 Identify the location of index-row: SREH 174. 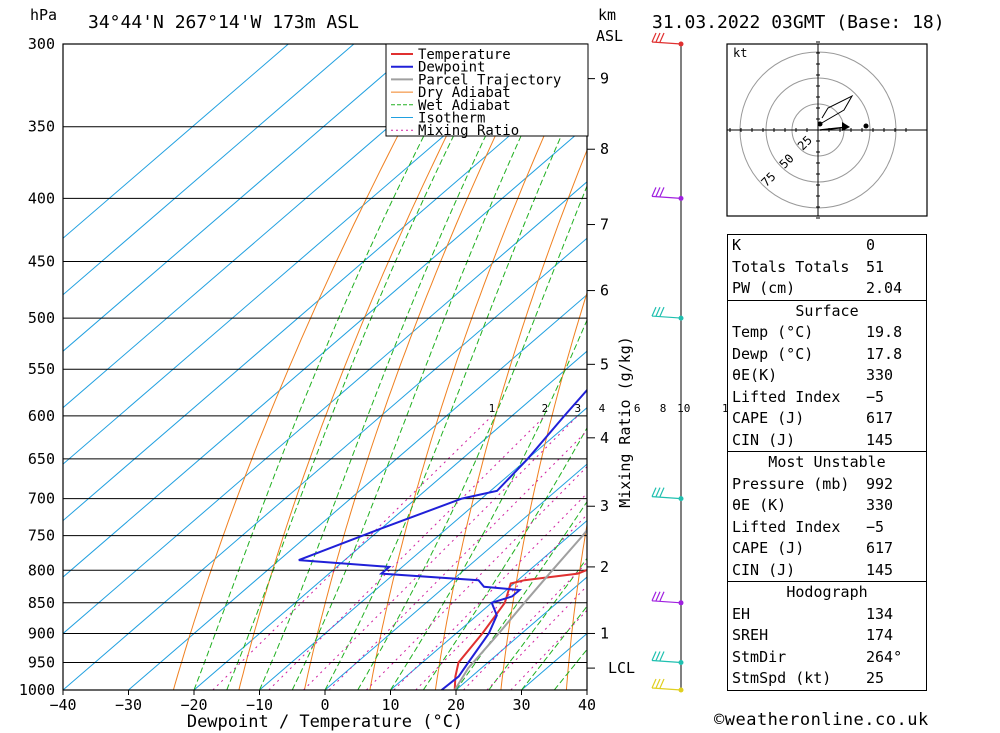
(827, 636).